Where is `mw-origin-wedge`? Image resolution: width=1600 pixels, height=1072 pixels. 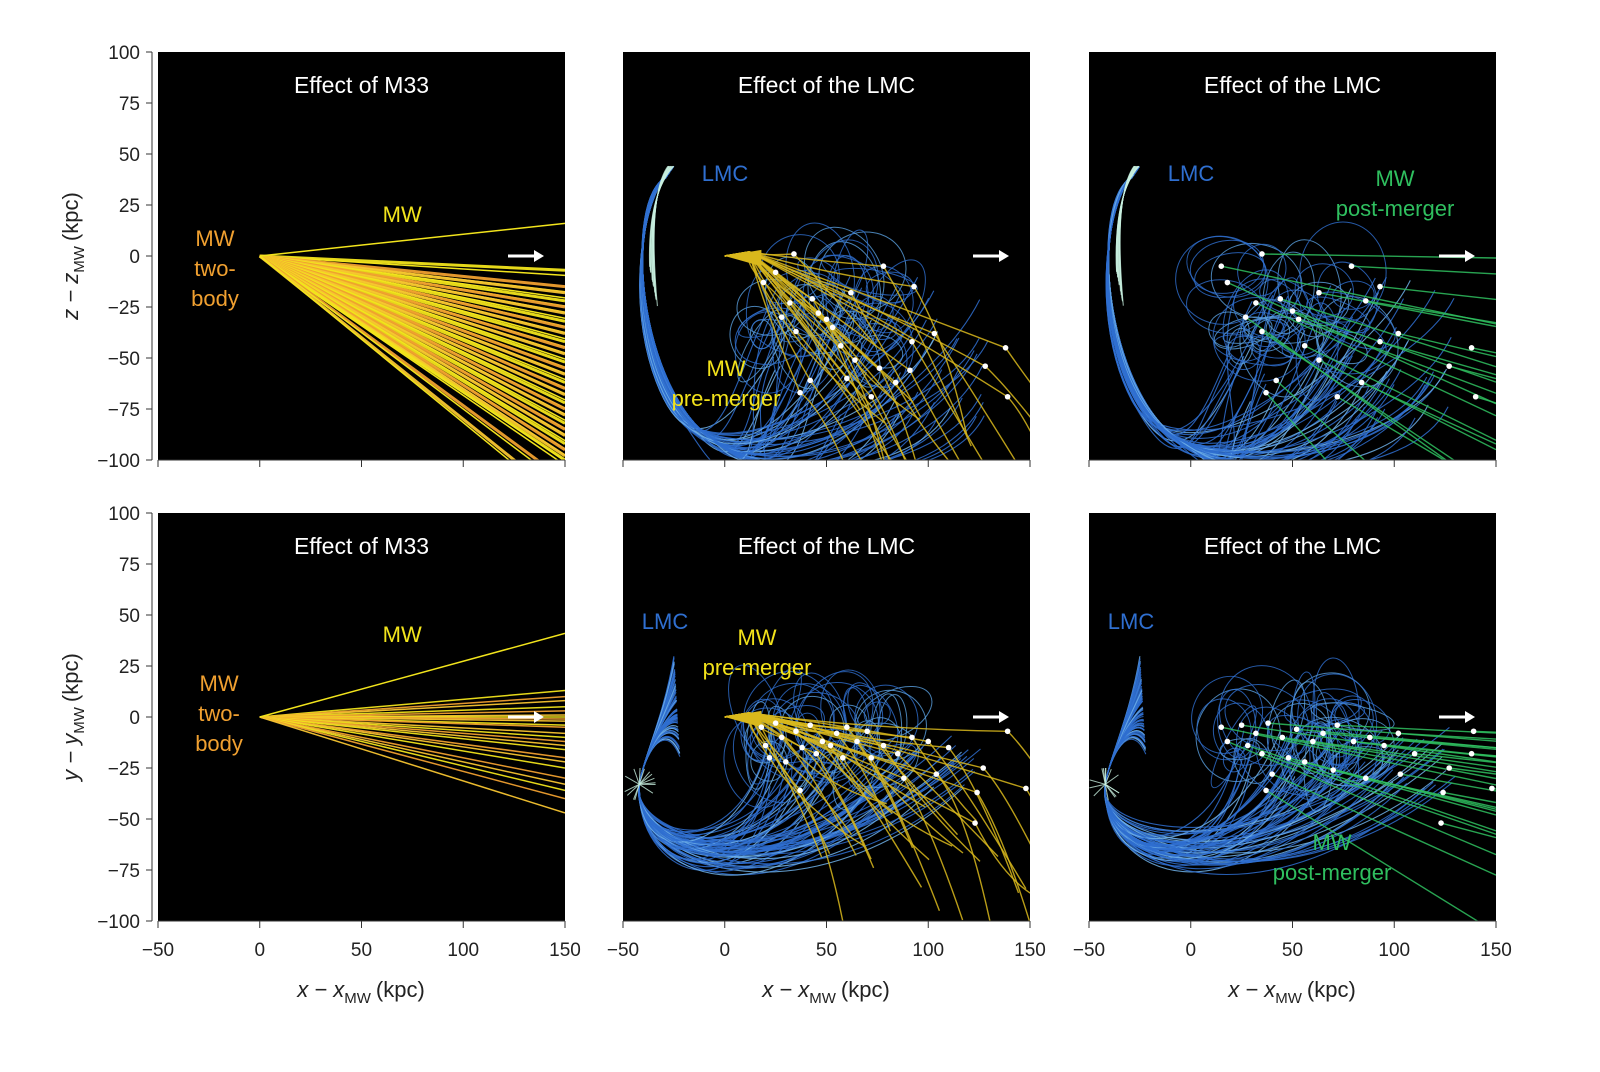
mw-origin-wedge is located at coordinates (743, 258).